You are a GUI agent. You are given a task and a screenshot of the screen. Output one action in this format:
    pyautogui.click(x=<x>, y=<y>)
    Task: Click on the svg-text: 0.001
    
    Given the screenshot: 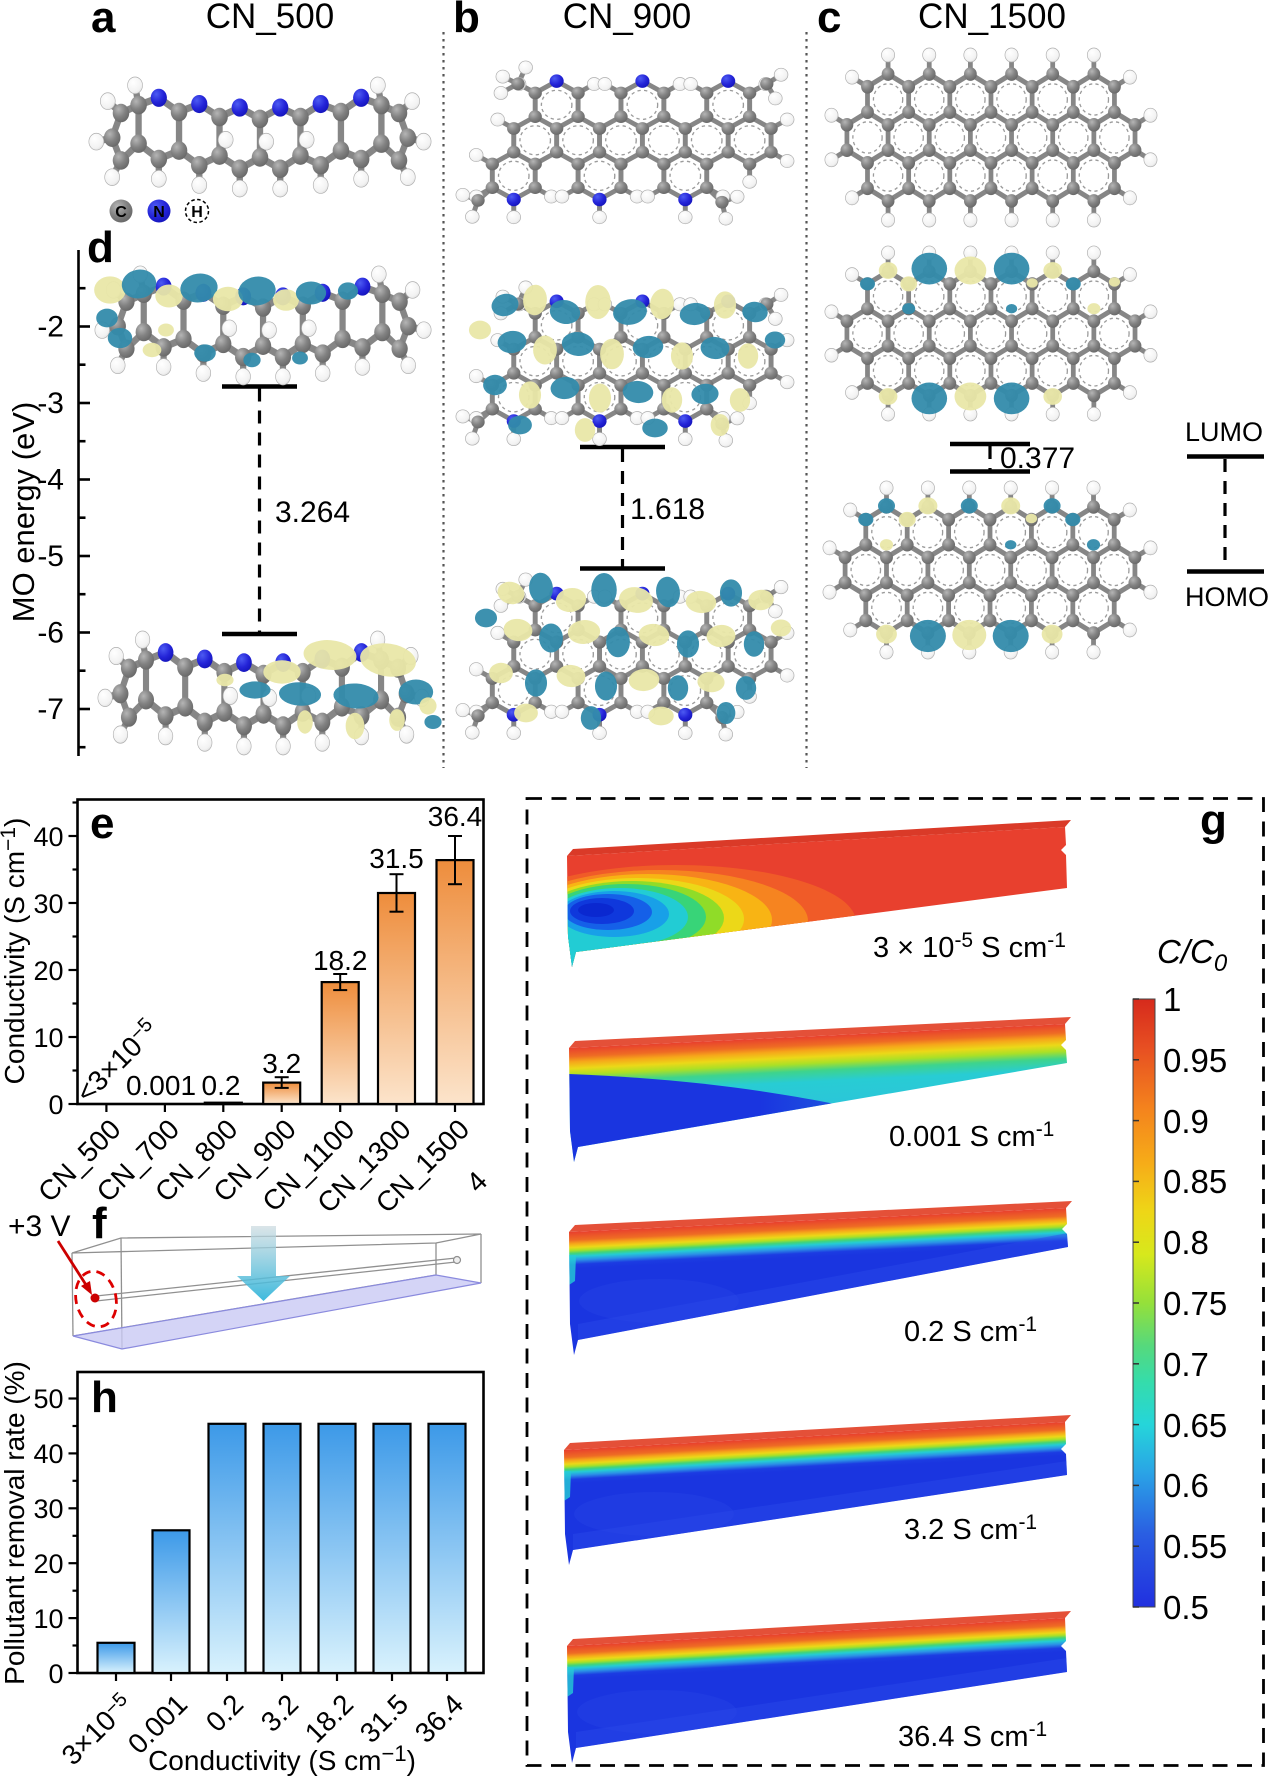 What is the action you would take?
    pyautogui.click(x=161, y=1085)
    